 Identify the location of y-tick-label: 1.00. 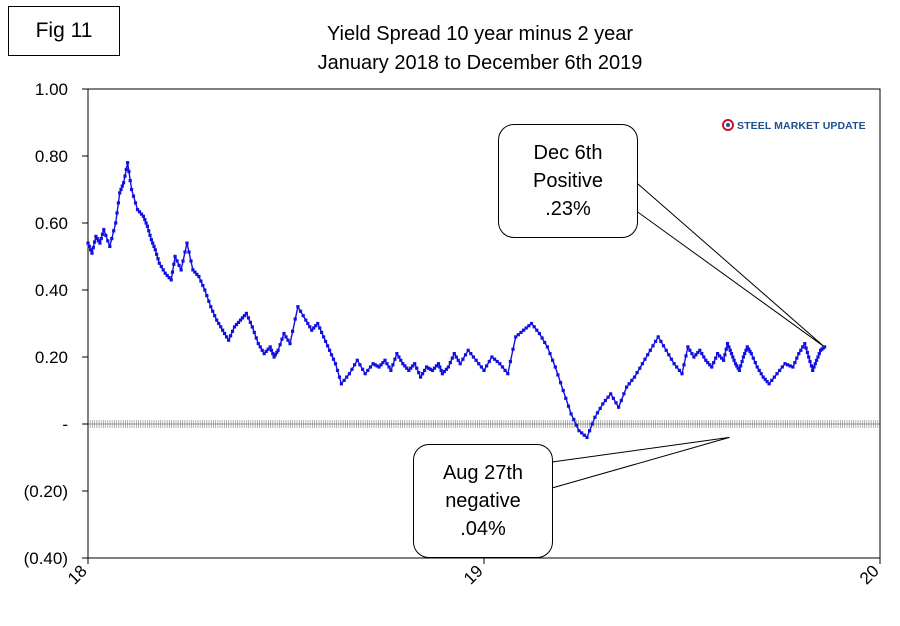
(51, 89).